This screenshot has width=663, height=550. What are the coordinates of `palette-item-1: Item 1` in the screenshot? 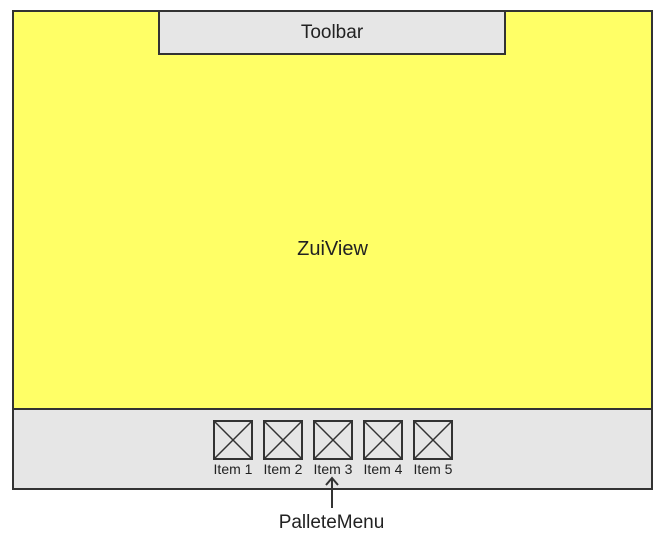 It's located at (233, 448).